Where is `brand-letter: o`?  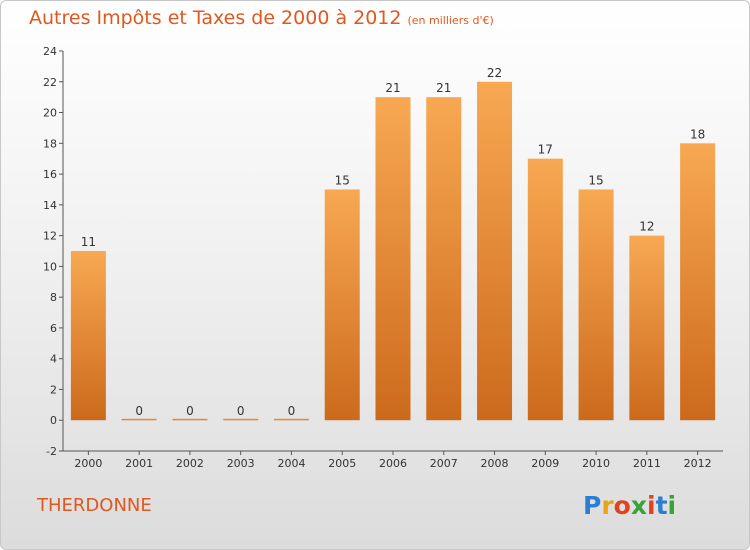 brand-letter: o is located at coordinates (622, 505).